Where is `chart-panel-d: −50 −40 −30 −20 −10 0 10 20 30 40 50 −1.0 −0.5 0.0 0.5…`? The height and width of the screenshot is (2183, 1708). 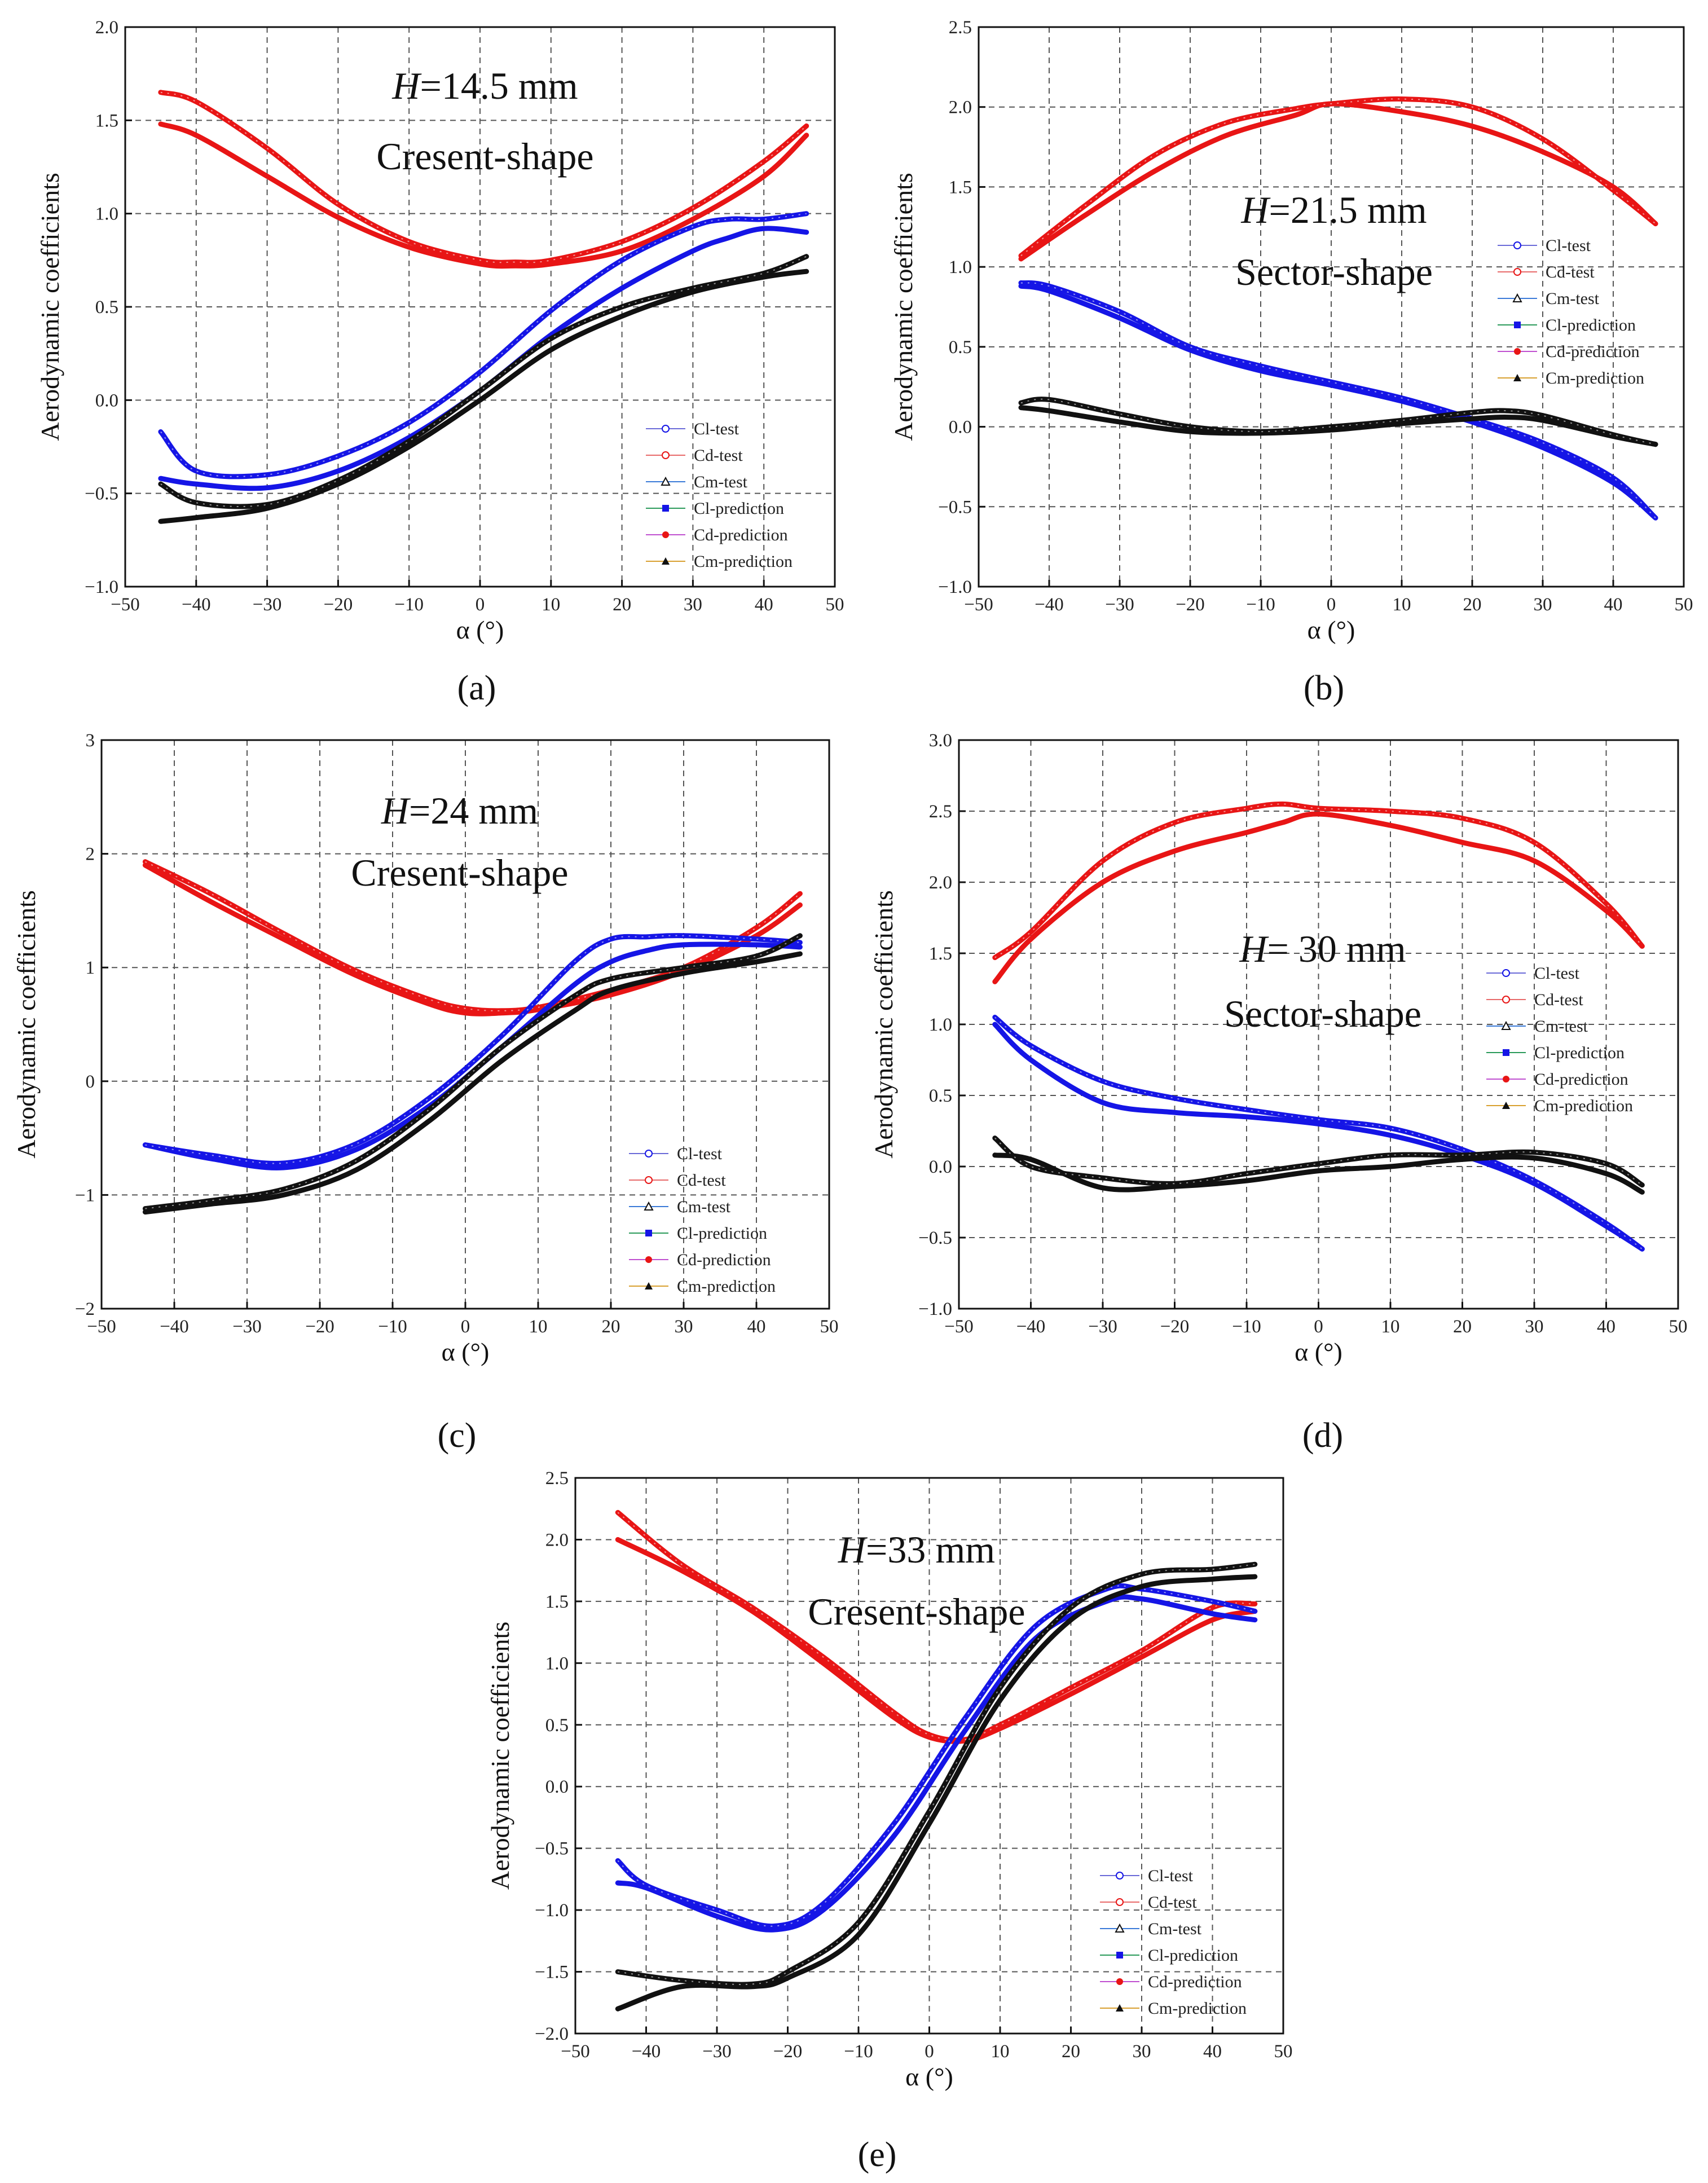 chart-panel-d: −50 −40 −30 −20 −10 0 10 20 30 40 50 −1.0 −0.5 0.0 0.5… is located at coordinates (1278, 1048).